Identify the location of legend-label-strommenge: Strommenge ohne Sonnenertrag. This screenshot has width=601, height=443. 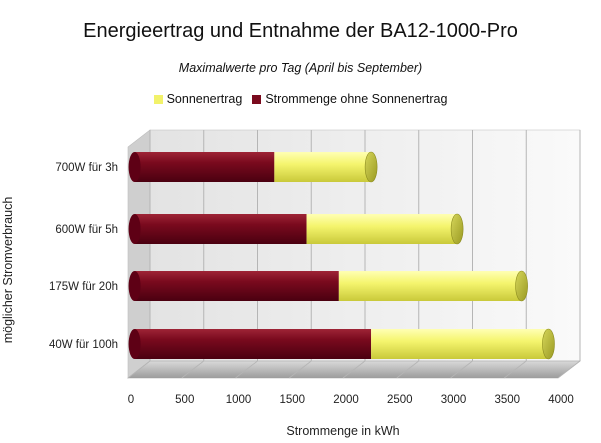
(356, 99).